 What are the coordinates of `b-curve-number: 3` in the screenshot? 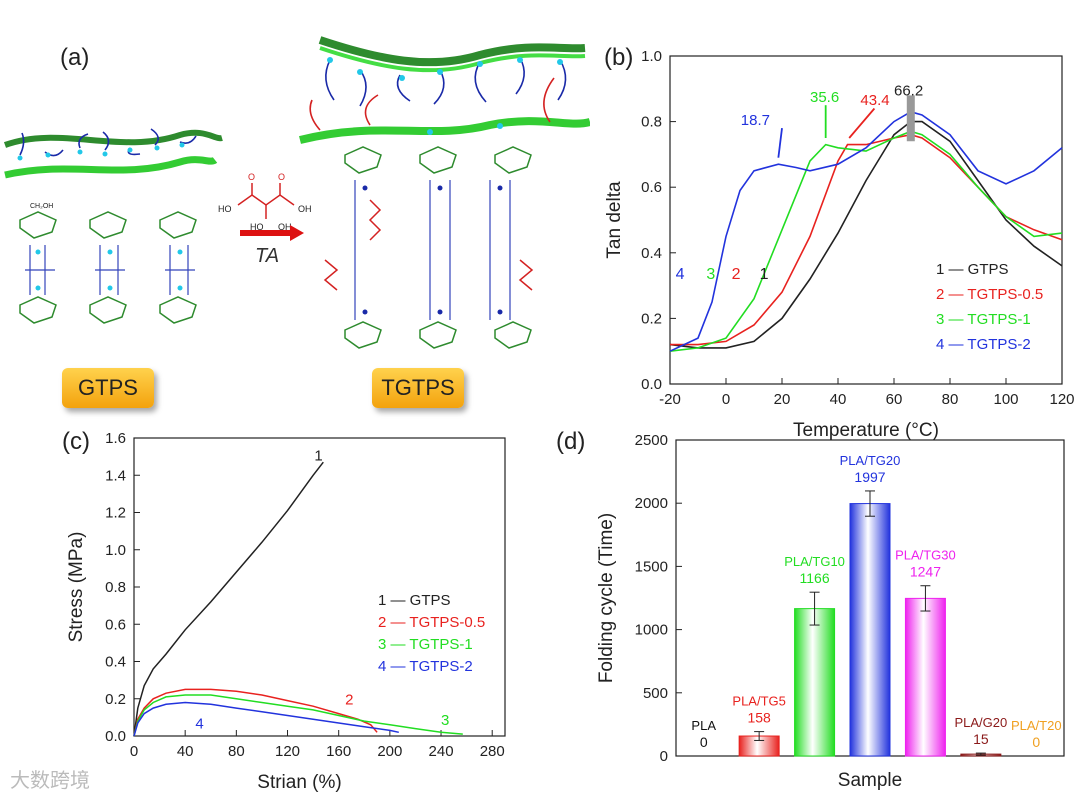 It's located at (710, 274).